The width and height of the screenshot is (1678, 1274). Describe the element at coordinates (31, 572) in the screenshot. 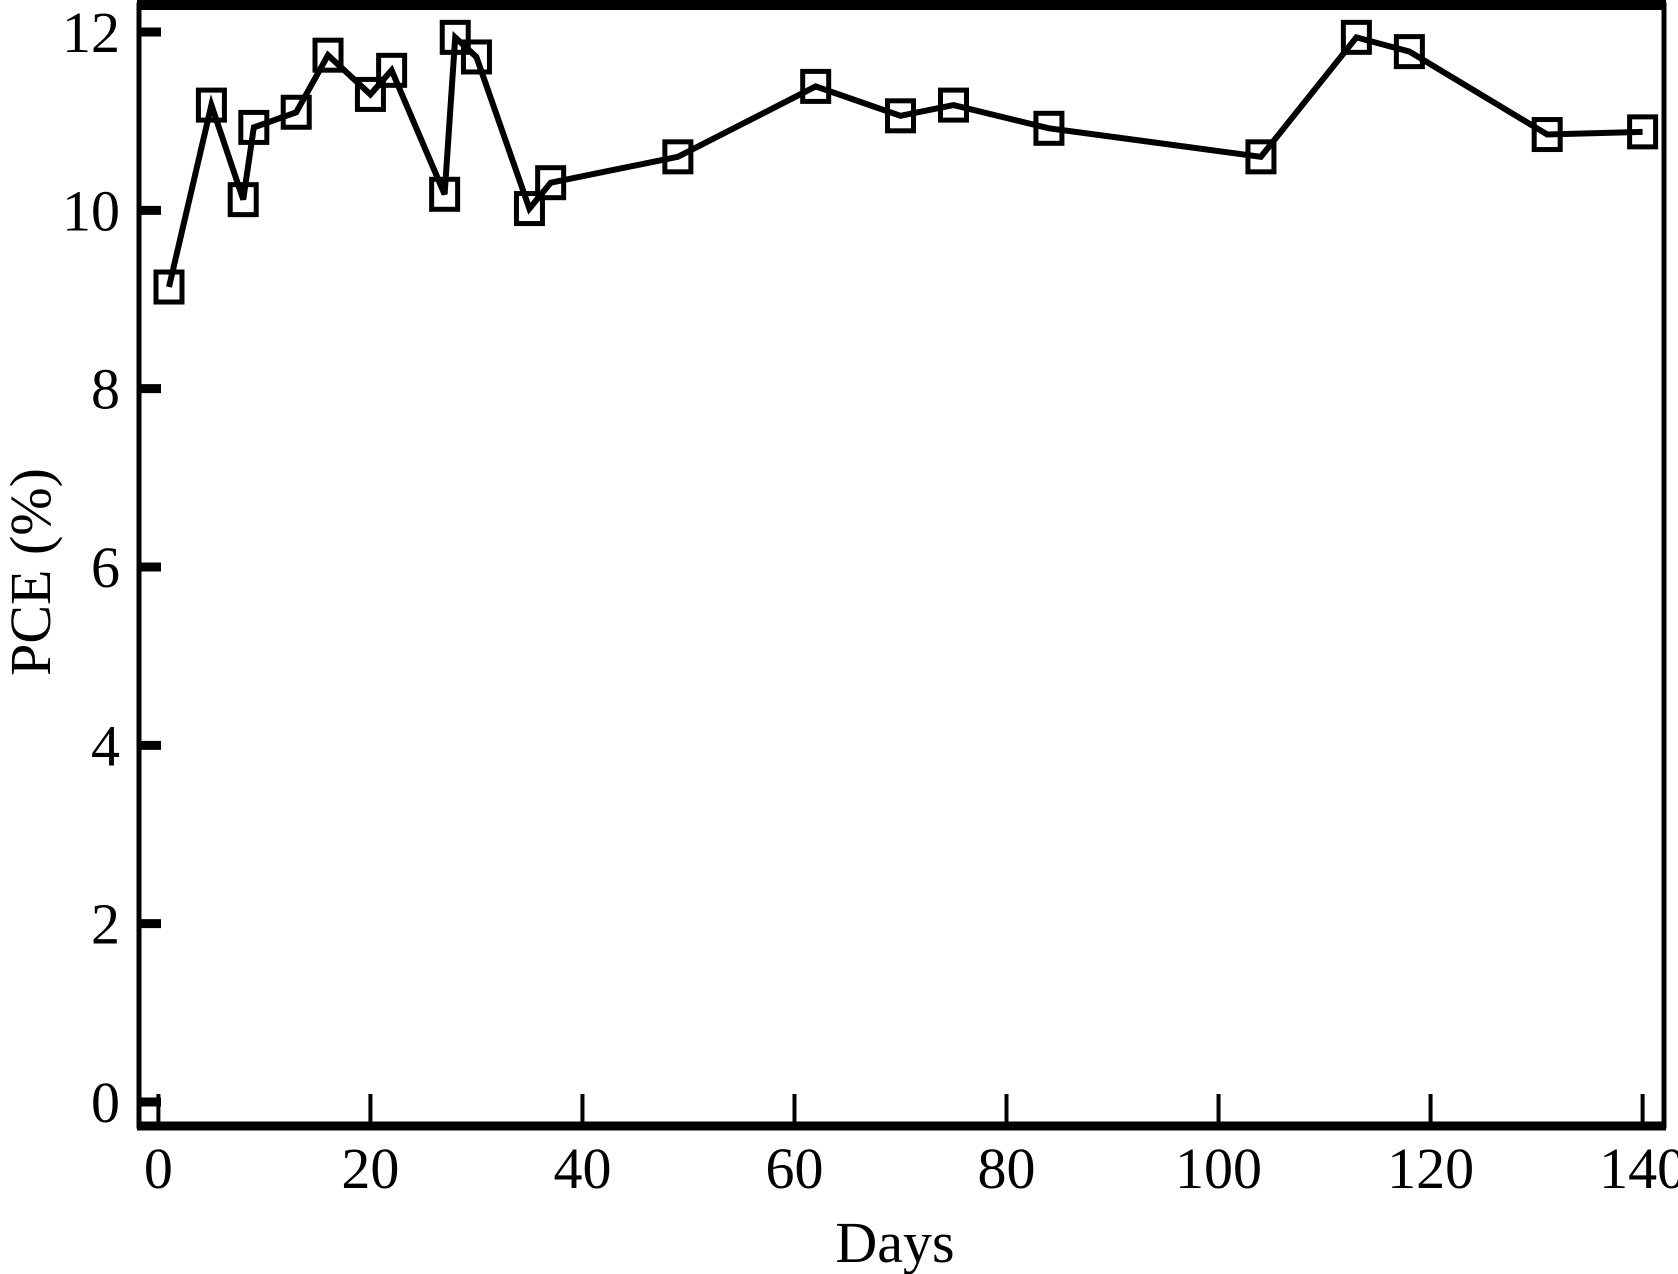

I see `y-axis-label: PCE (%)` at that location.